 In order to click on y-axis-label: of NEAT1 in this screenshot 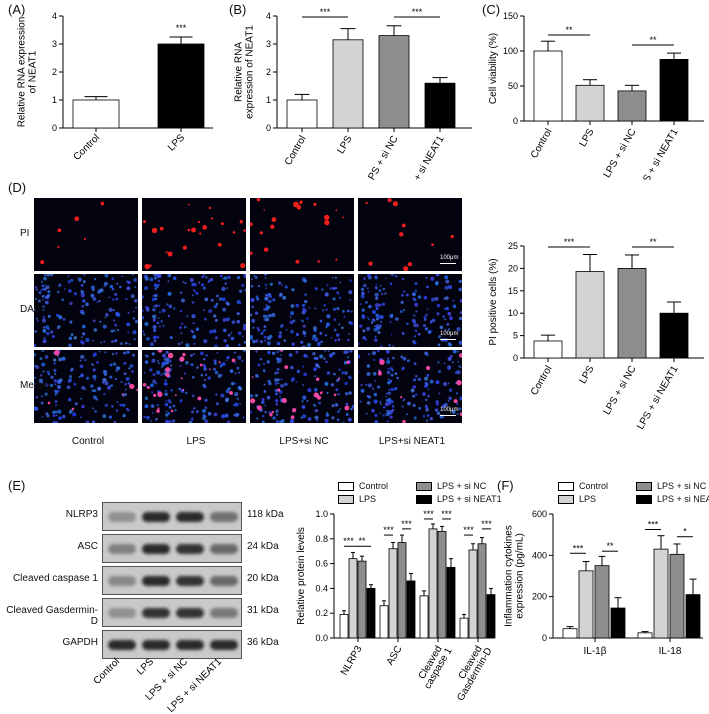, I will do `click(33, 71)`.